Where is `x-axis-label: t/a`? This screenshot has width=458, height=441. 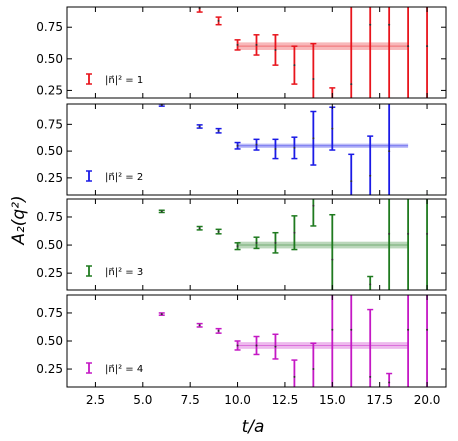 x-axis-label: t/a is located at coordinates (253, 427).